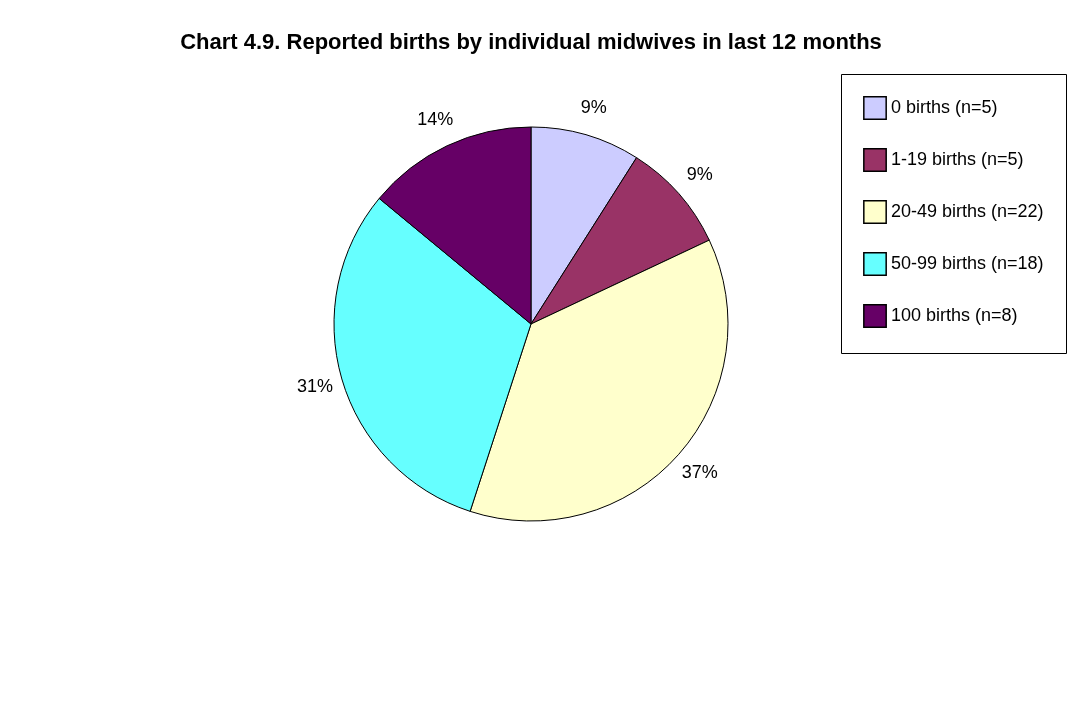 The height and width of the screenshot is (720, 1088). Describe the element at coordinates (699, 471) in the screenshot. I see `data-label: 37%` at that location.